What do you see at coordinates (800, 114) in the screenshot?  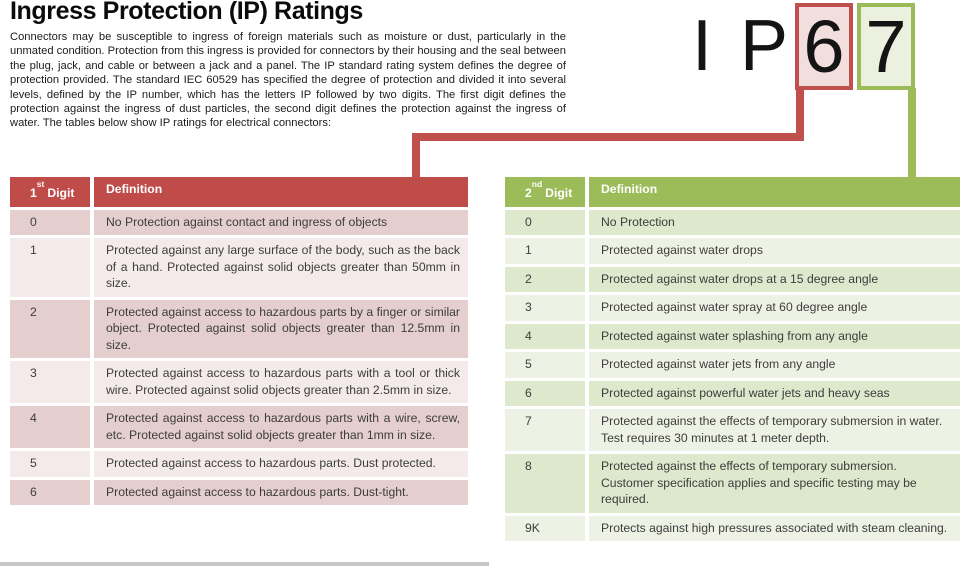 I see `first-digit-connector-vertical-top` at bounding box center [800, 114].